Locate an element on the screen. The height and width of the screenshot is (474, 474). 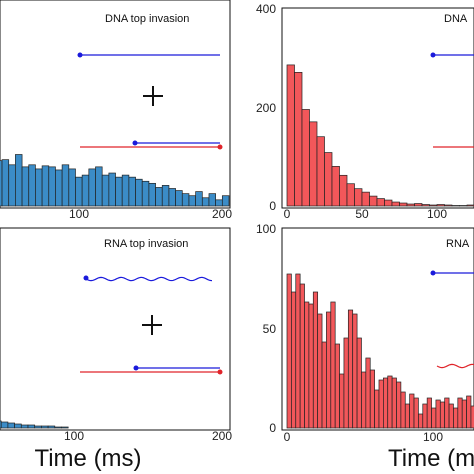
bottom-strand-wavy is located at coordinates (455, 366).